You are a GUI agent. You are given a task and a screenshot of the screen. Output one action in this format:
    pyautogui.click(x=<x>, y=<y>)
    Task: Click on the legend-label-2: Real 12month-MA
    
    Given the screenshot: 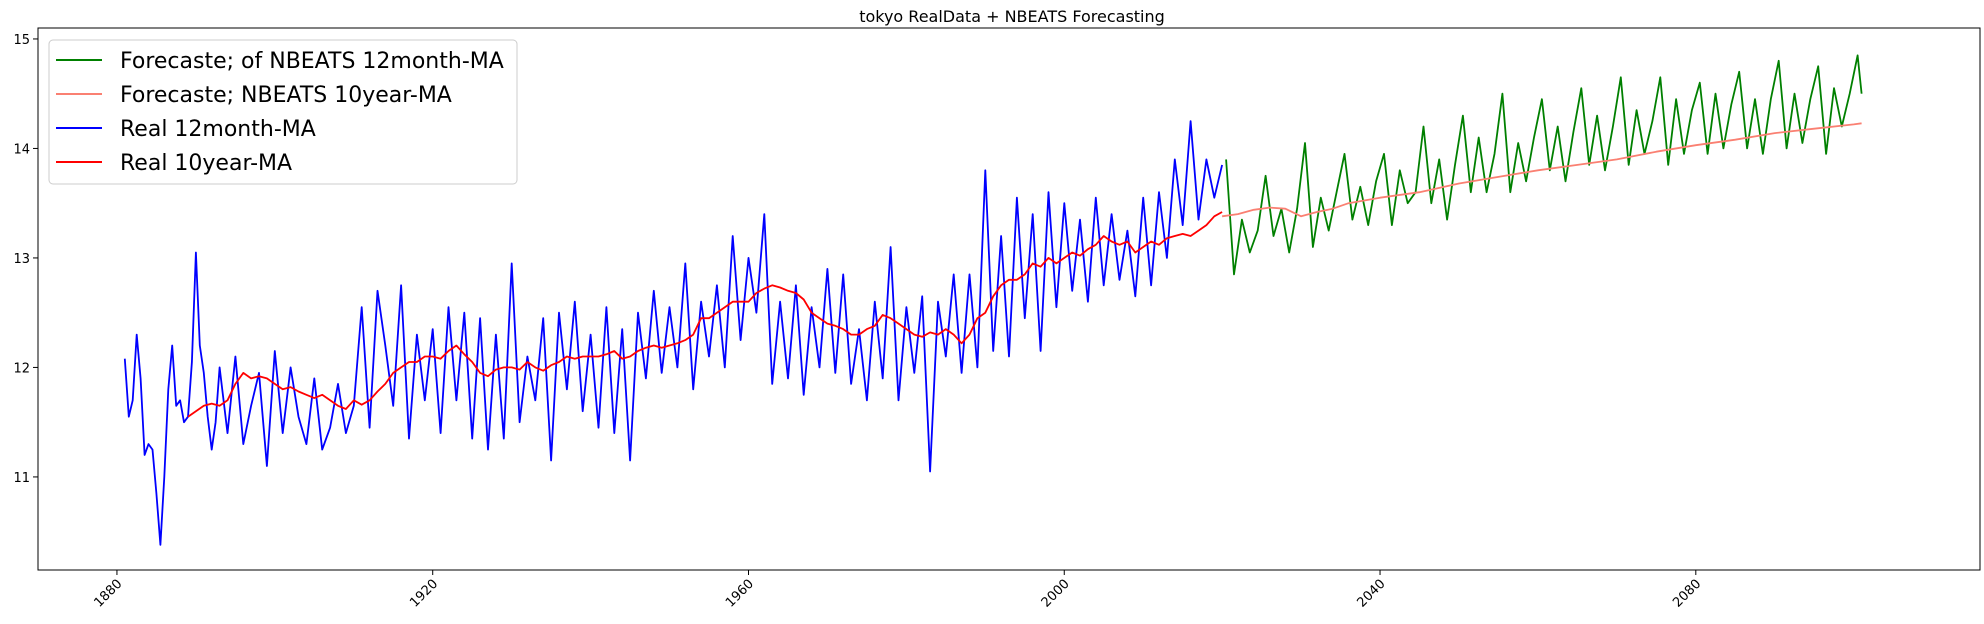 What is the action you would take?
    pyautogui.click(x=218, y=129)
    